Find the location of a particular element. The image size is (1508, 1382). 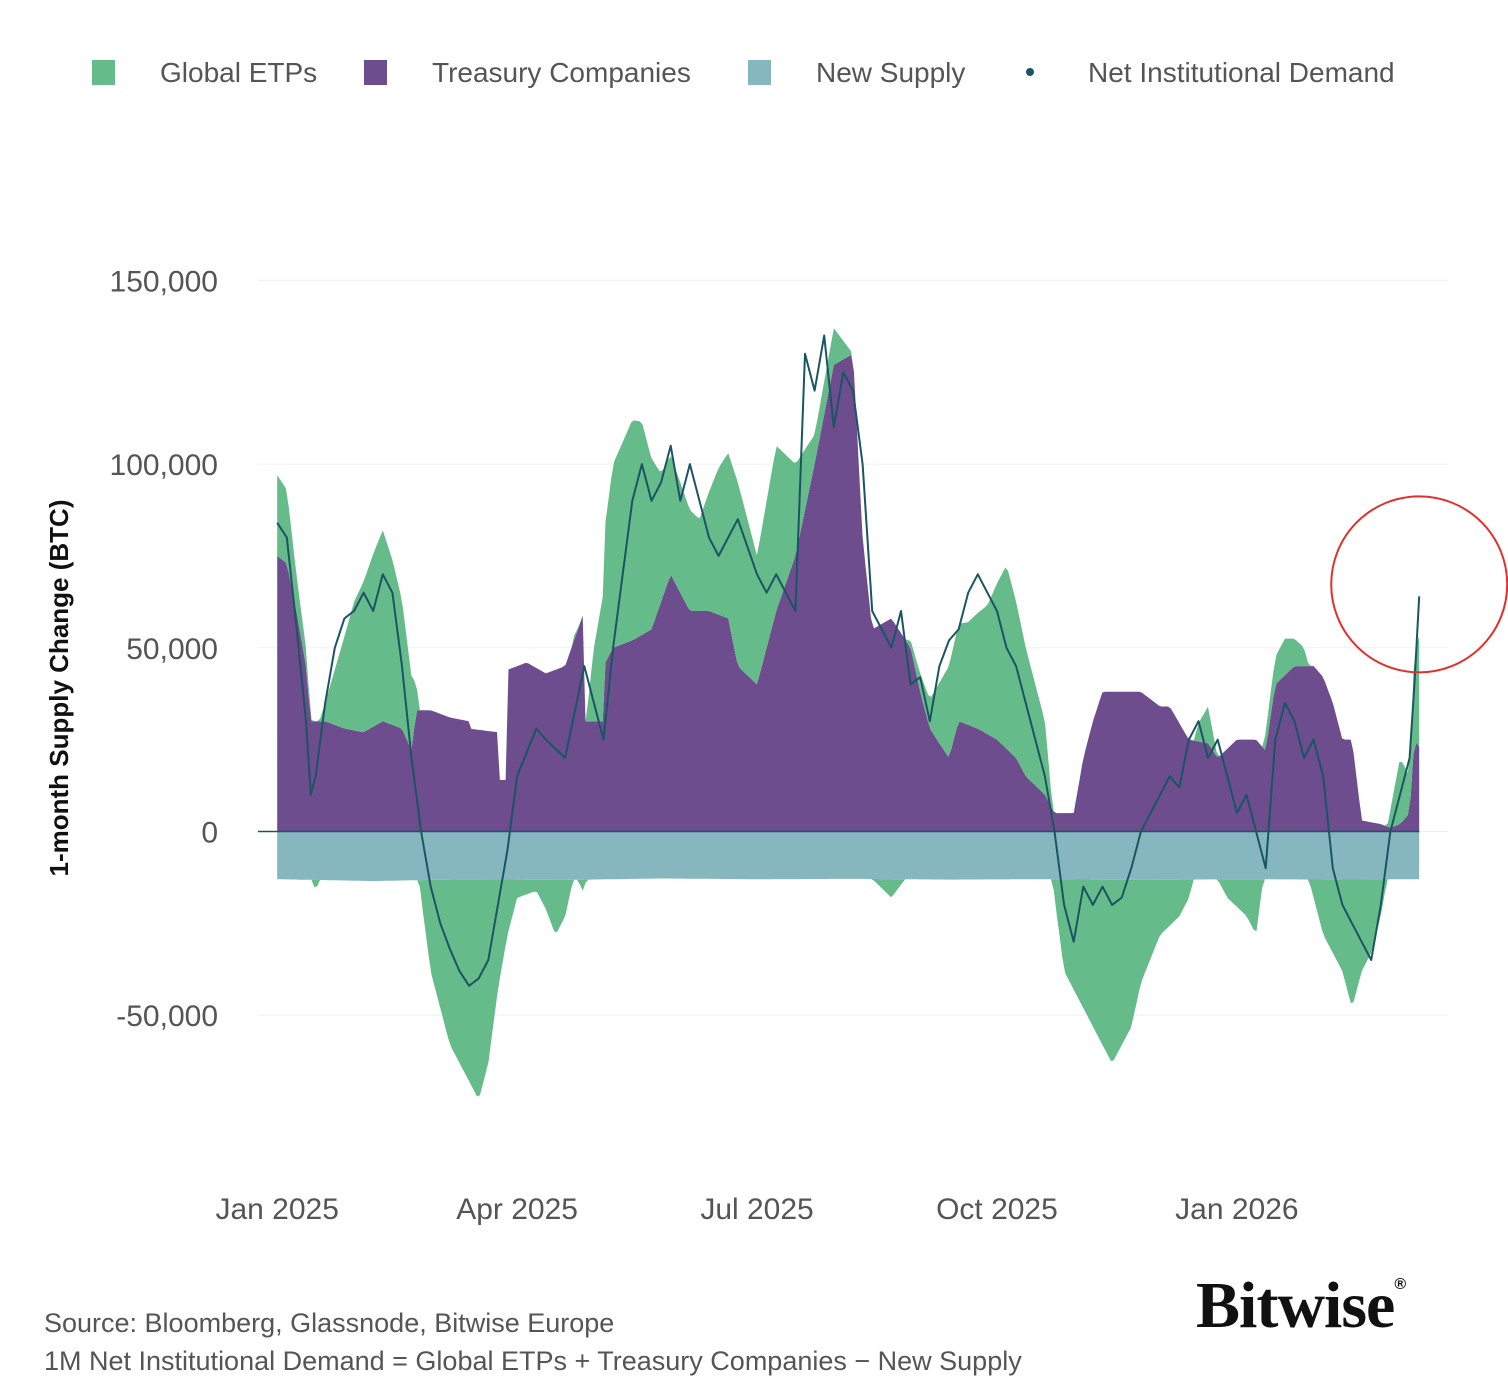

brand-name: Bitwise is located at coordinates (1295, 1305).